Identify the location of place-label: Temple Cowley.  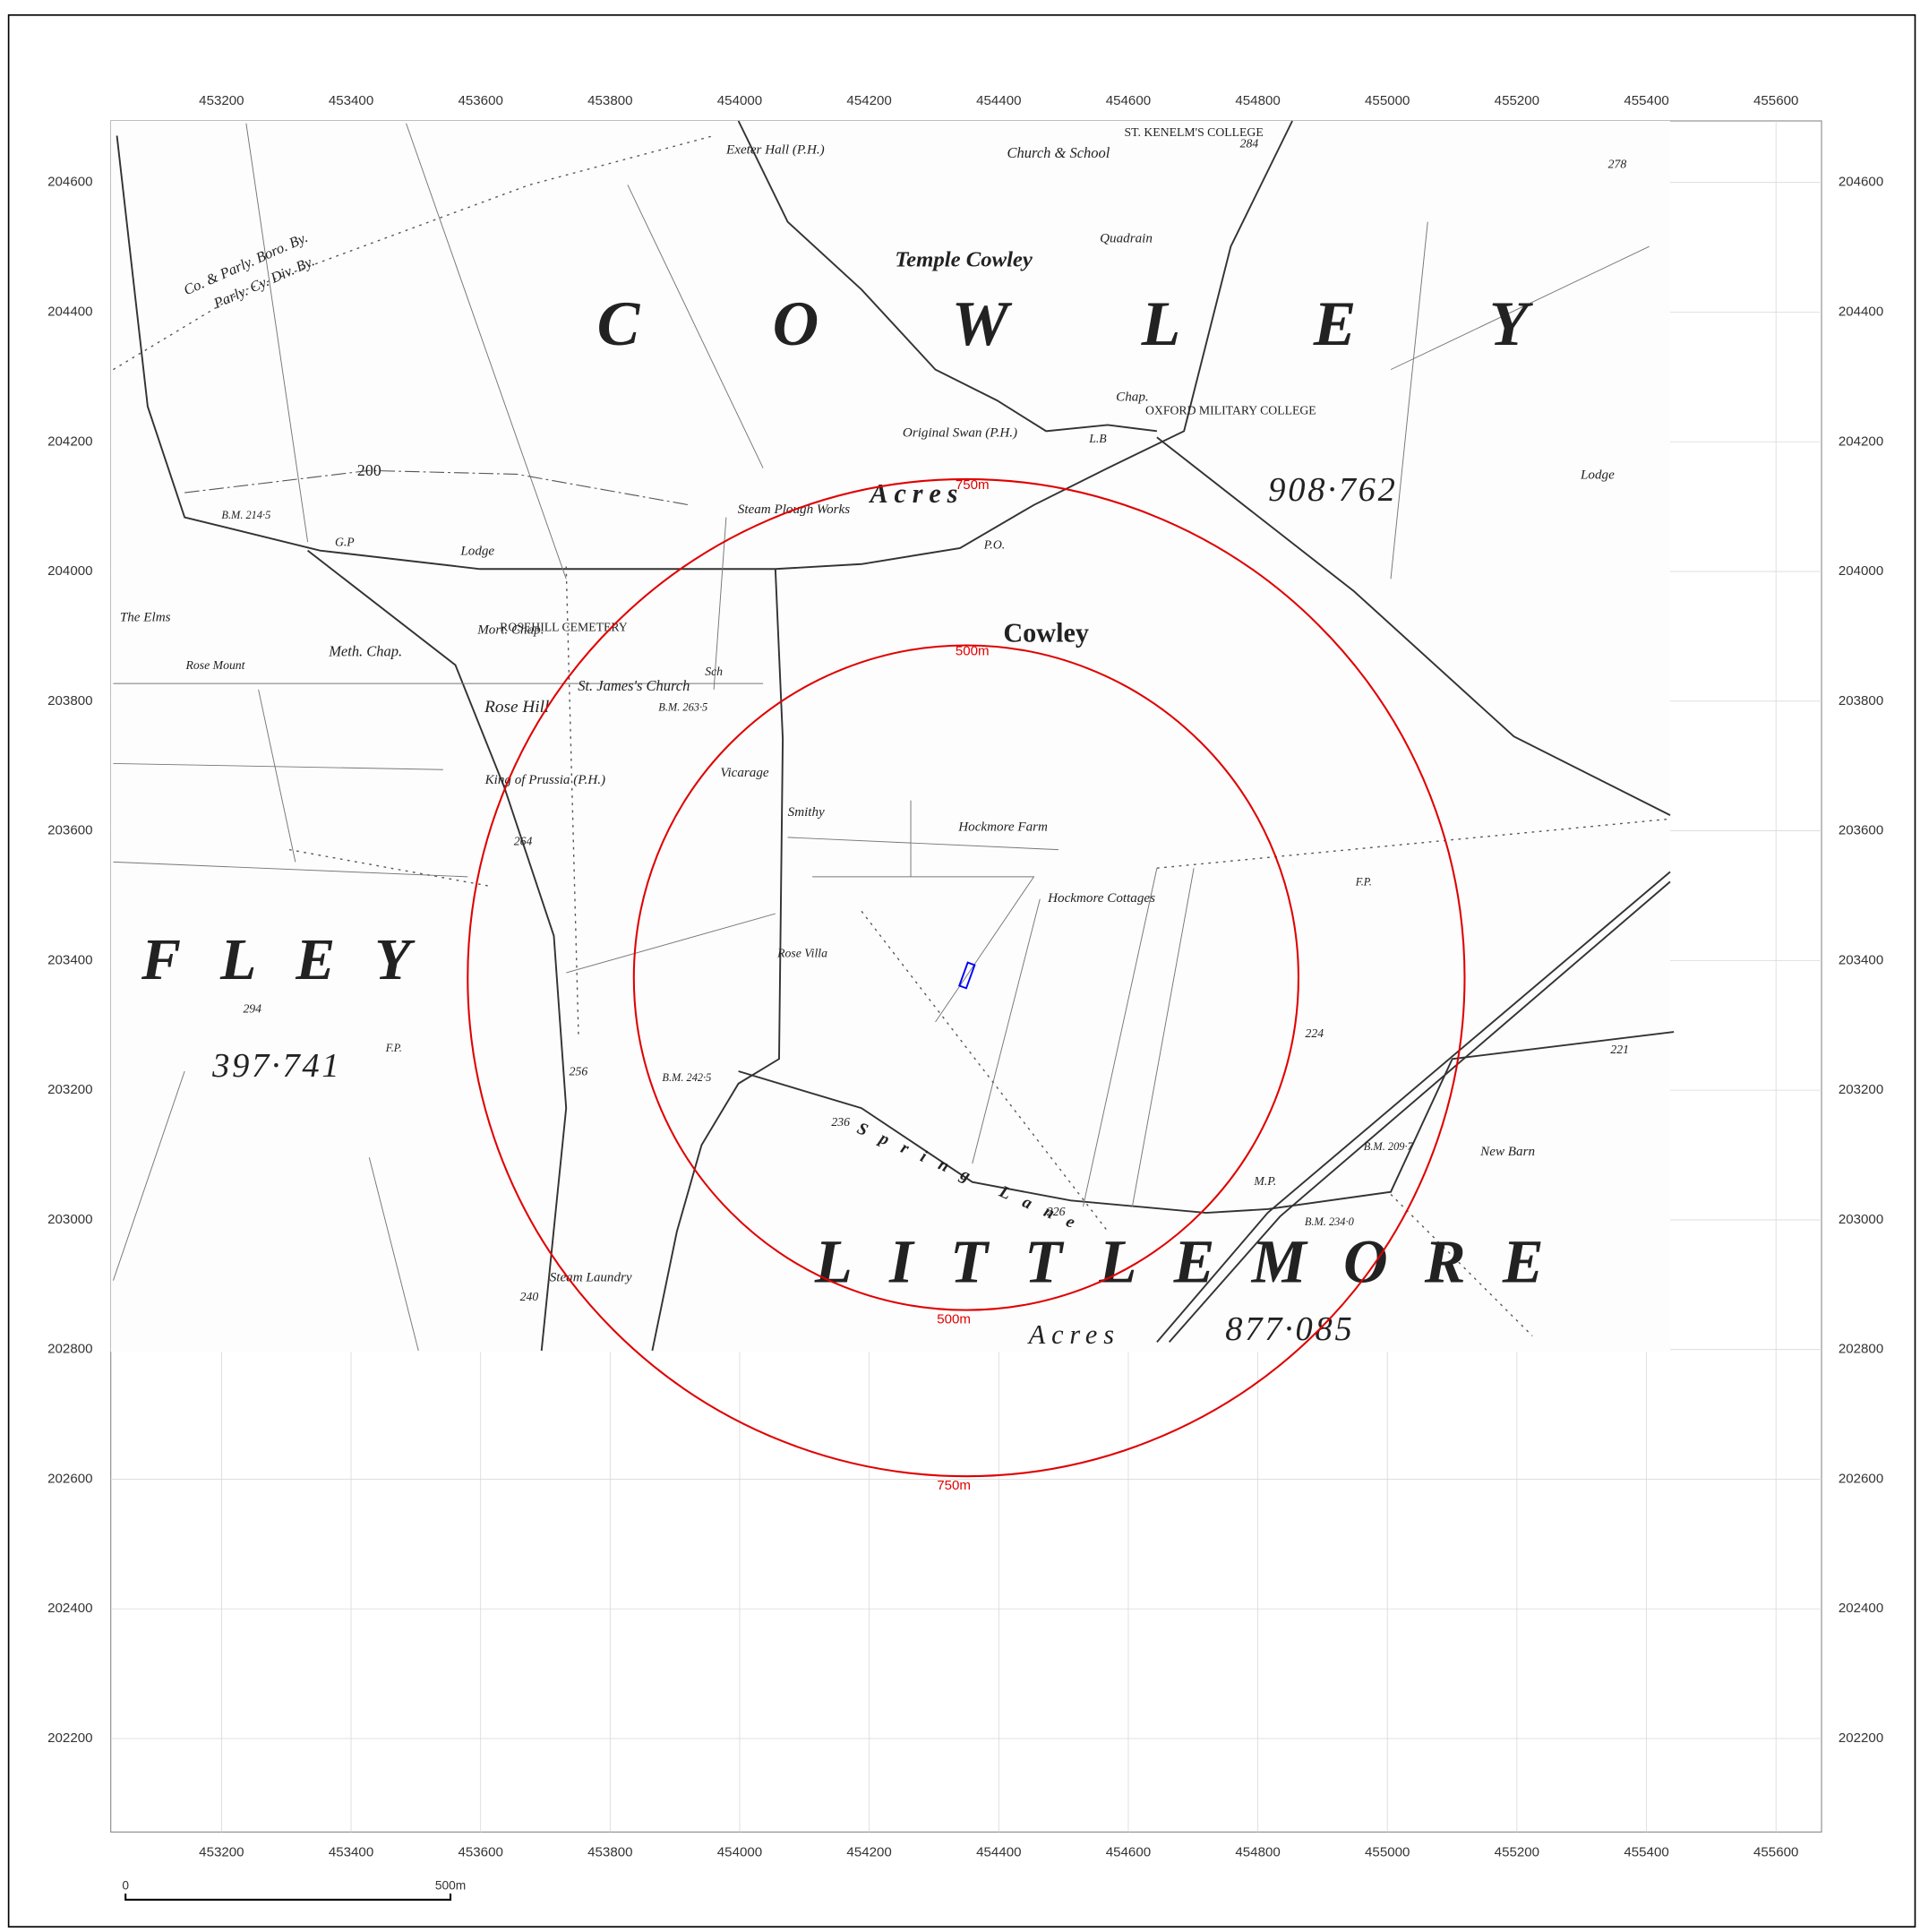
(964, 259).